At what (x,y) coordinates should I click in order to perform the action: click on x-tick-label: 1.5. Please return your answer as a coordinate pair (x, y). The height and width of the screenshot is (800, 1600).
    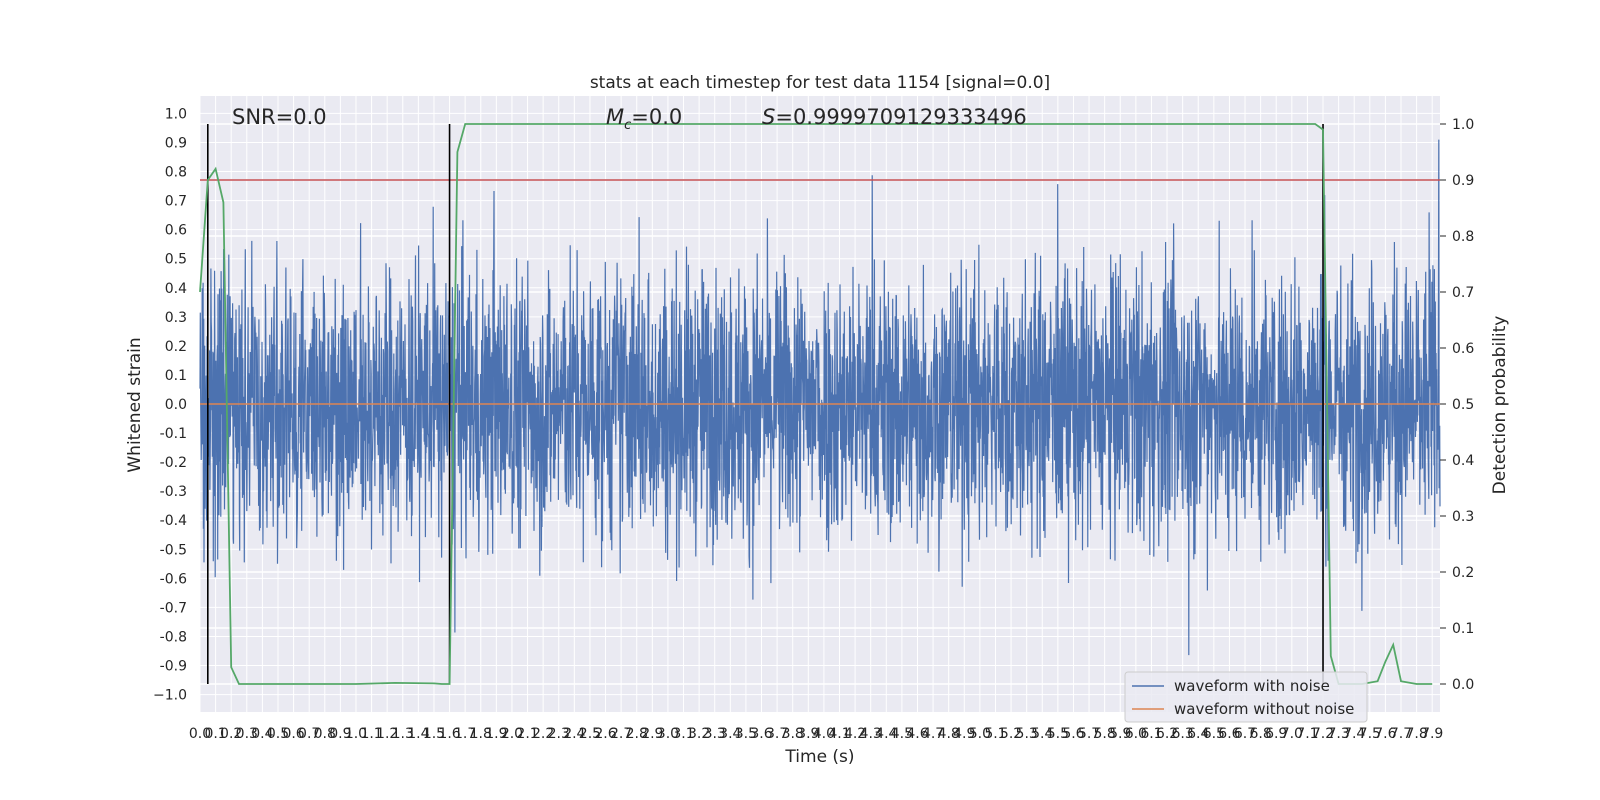
    Looking at the image, I should click on (434, 734).